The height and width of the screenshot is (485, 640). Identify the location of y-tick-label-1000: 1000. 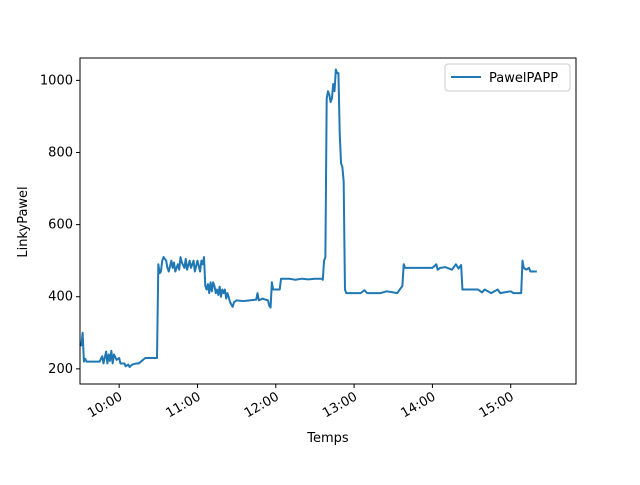
(56, 80).